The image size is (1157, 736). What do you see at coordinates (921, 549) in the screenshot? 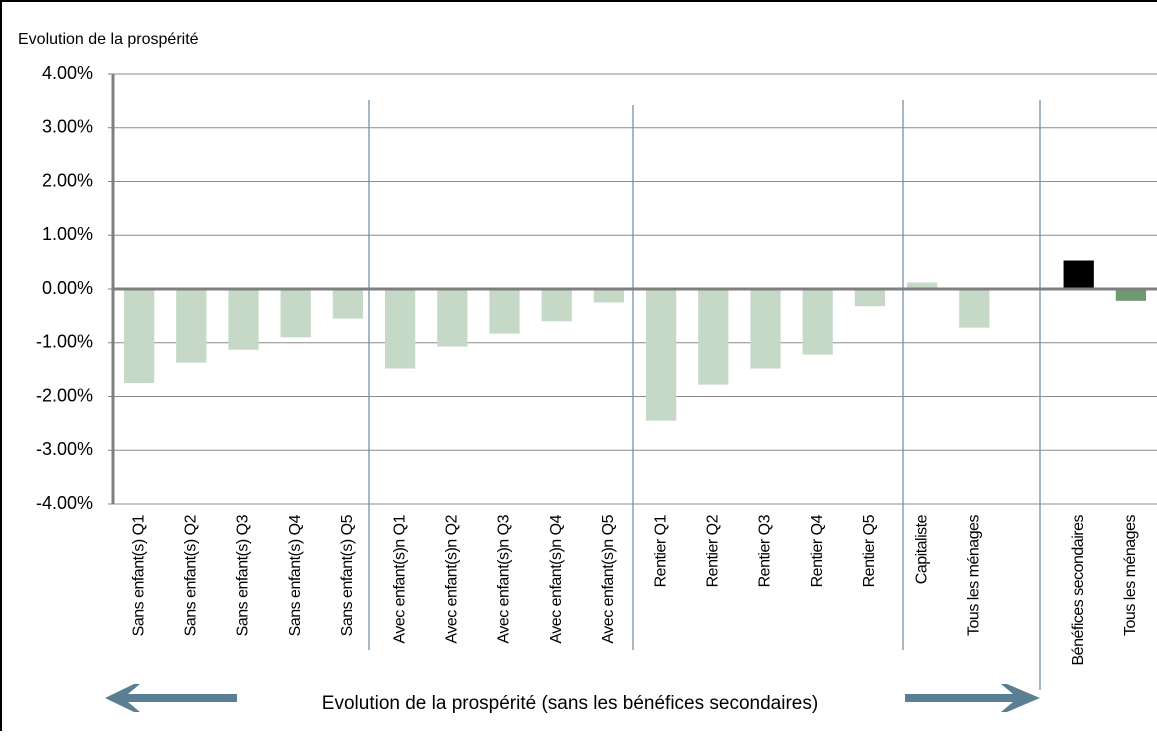
I see `x-tick-label: Capitaliste` at bounding box center [921, 549].